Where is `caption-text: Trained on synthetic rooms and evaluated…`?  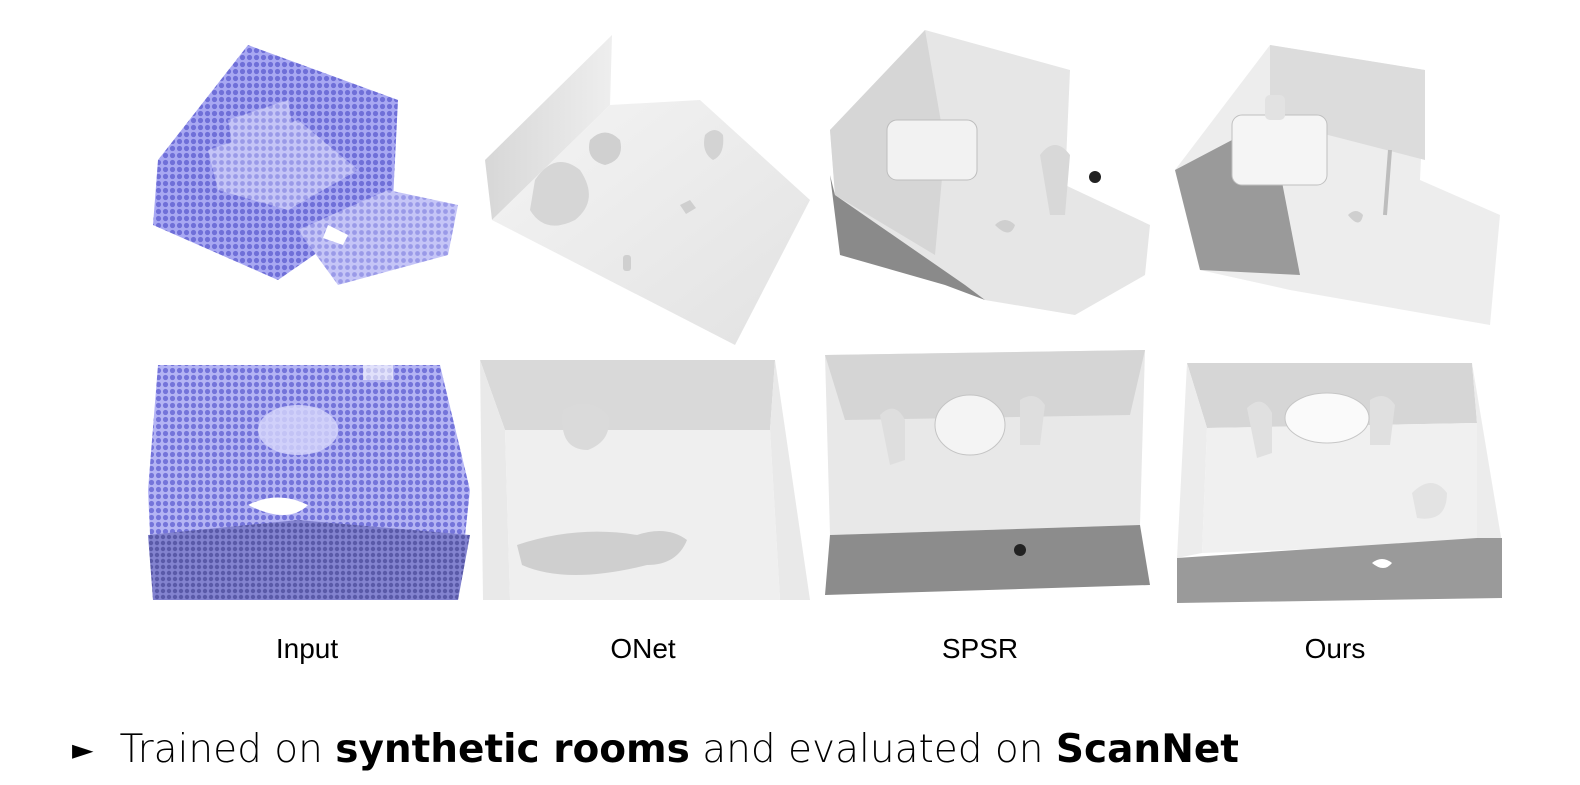 caption-text: Trained on synthetic rooms and evaluated… is located at coordinates (679, 749).